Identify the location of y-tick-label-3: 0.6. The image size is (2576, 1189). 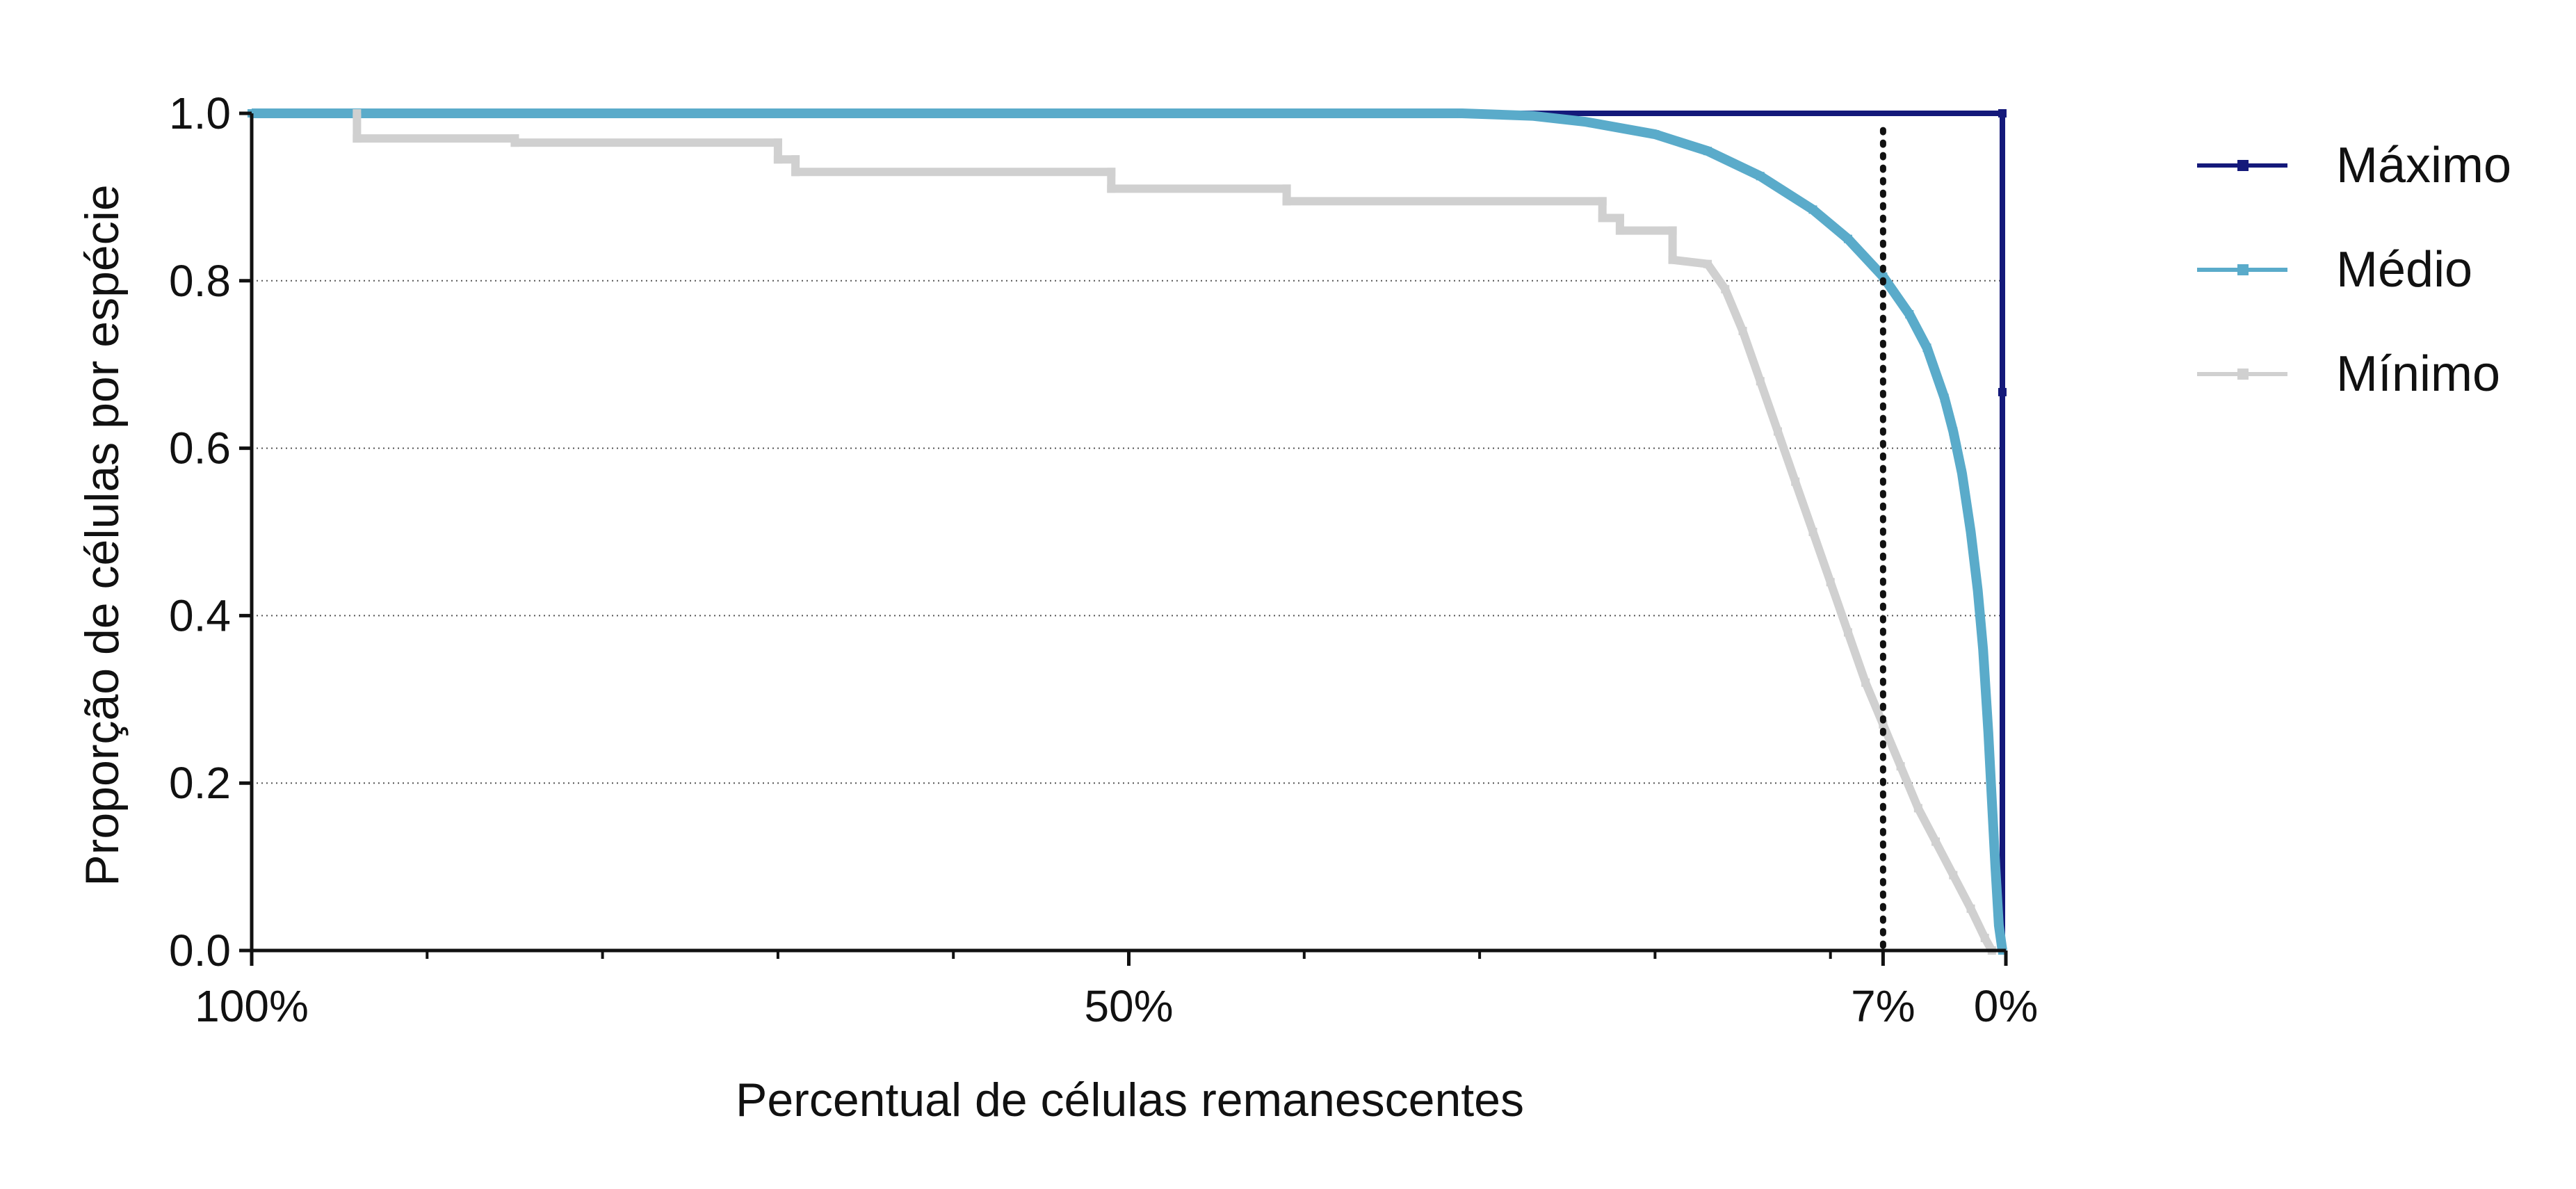
(200, 448).